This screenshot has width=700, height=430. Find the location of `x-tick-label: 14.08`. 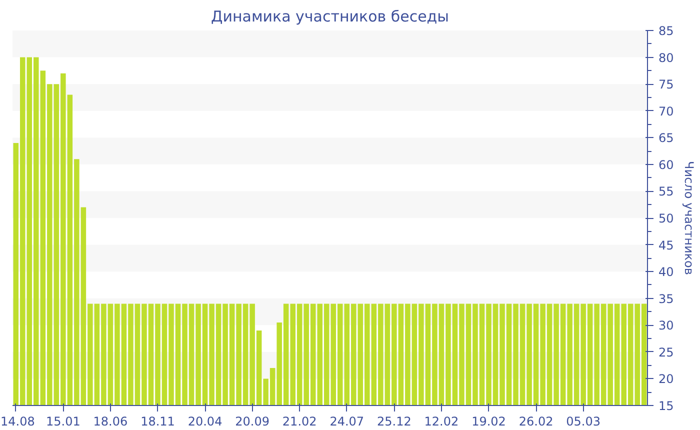

x-tick-label: 14.08 is located at coordinates (17, 421).